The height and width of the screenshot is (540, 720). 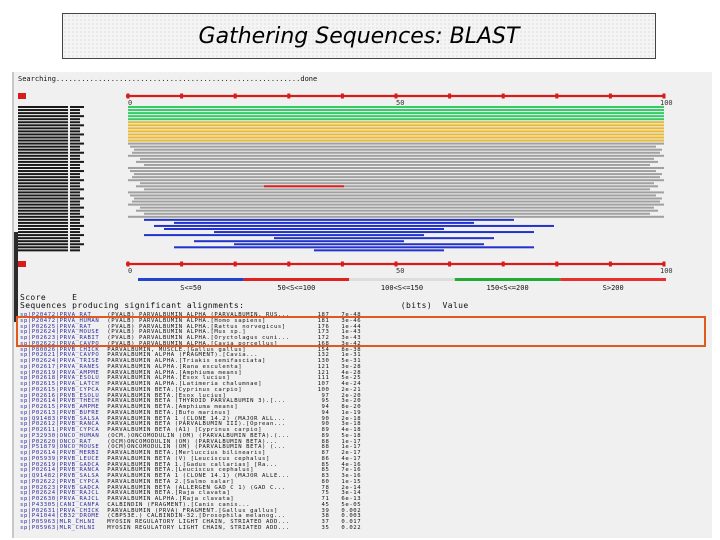 What do you see at coordinates (64, 487) in the screenshot?
I see `hit-id-link: sp|P02623|PRVB_GADCA` at bounding box center [64, 487].